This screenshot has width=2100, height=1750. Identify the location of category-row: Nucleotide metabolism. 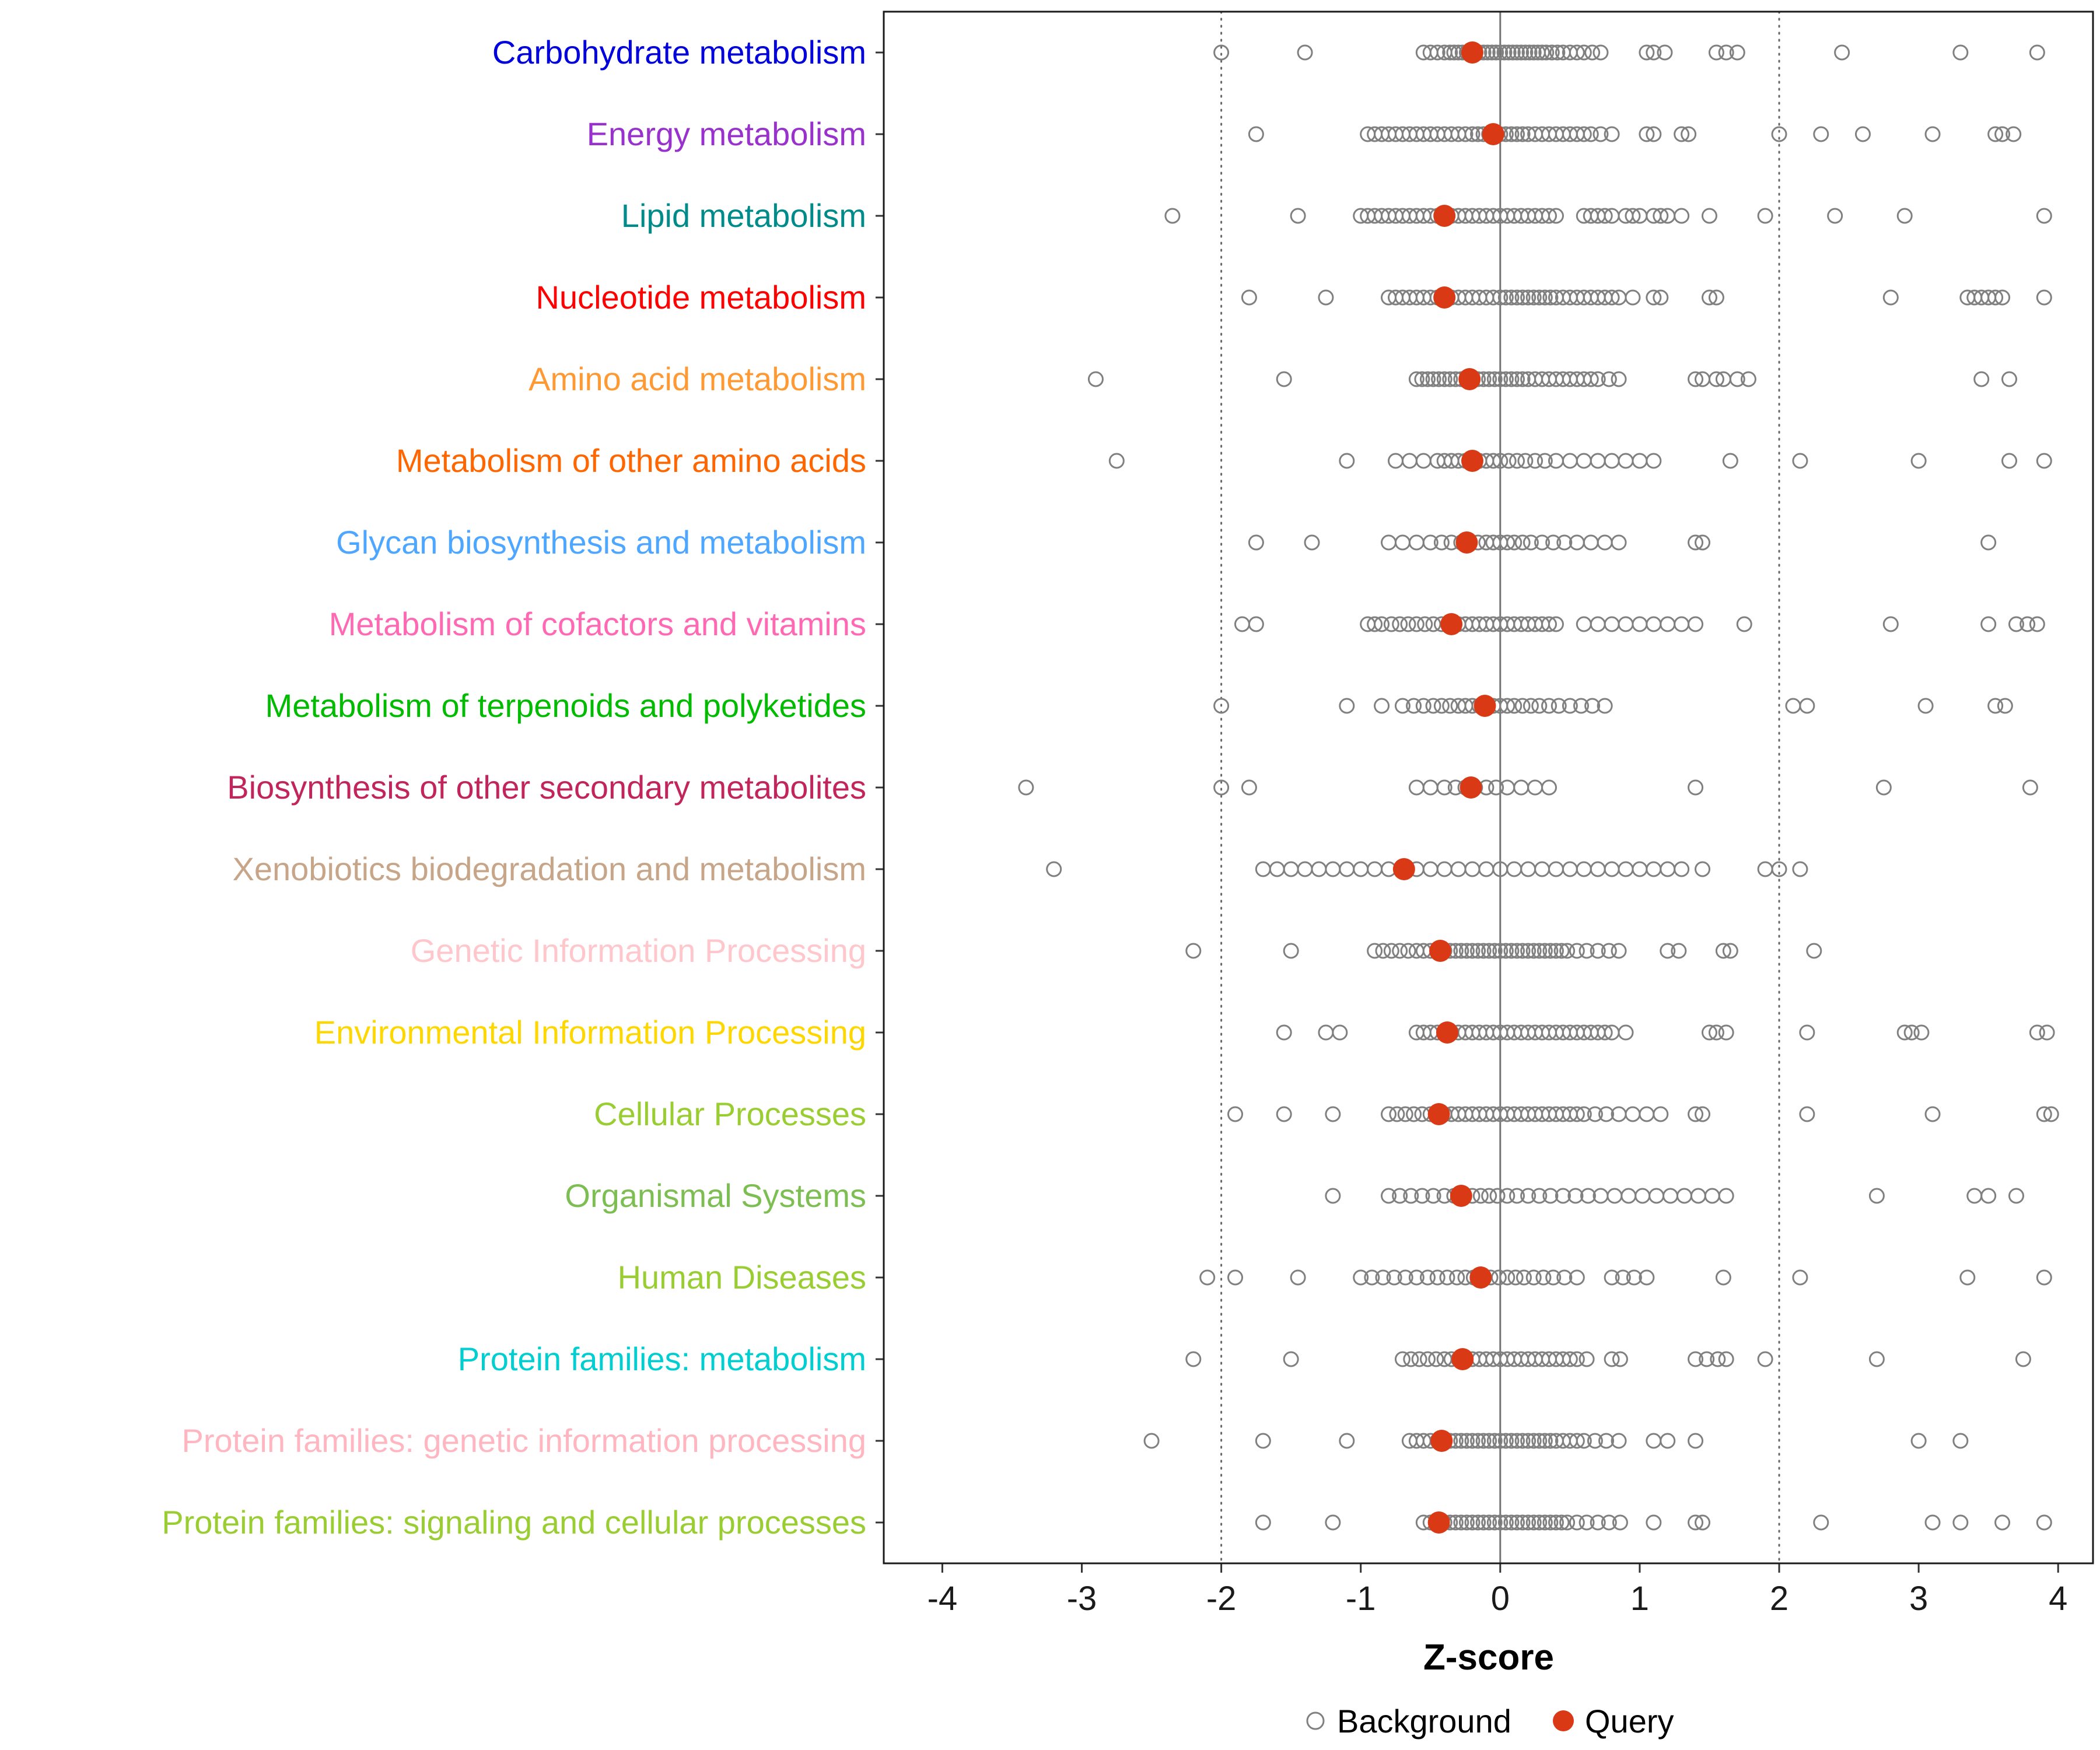
(1294, 297).